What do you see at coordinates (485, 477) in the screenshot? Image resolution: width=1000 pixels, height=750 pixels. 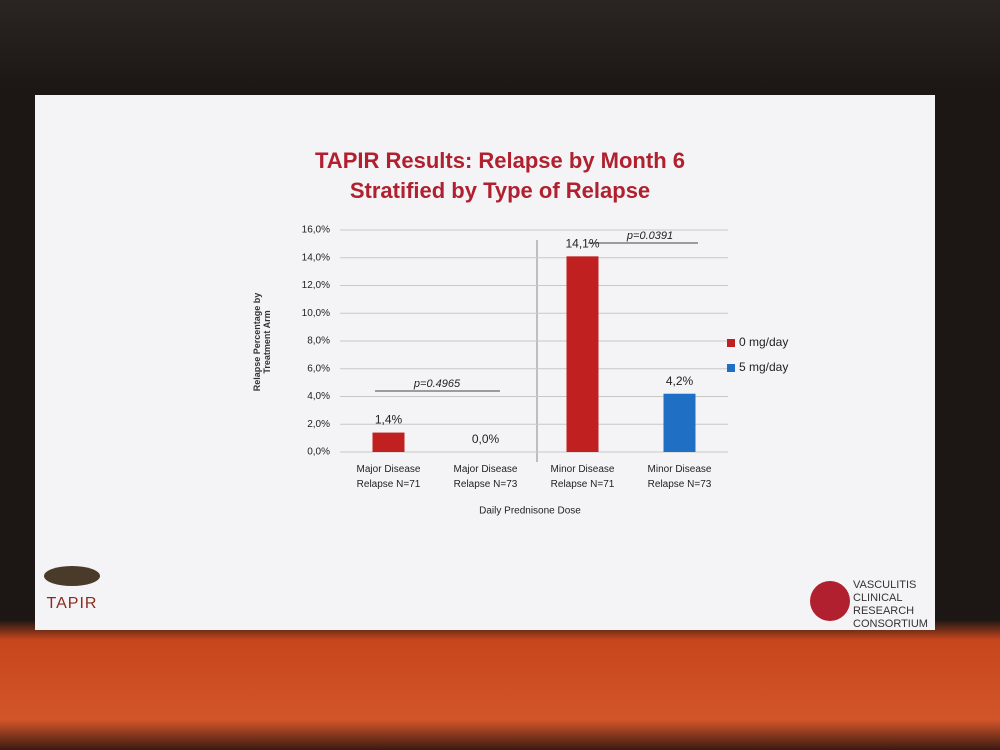 I see `x-tick-label: Major Disease Relapse N=73` at bounding box center [485, 477].